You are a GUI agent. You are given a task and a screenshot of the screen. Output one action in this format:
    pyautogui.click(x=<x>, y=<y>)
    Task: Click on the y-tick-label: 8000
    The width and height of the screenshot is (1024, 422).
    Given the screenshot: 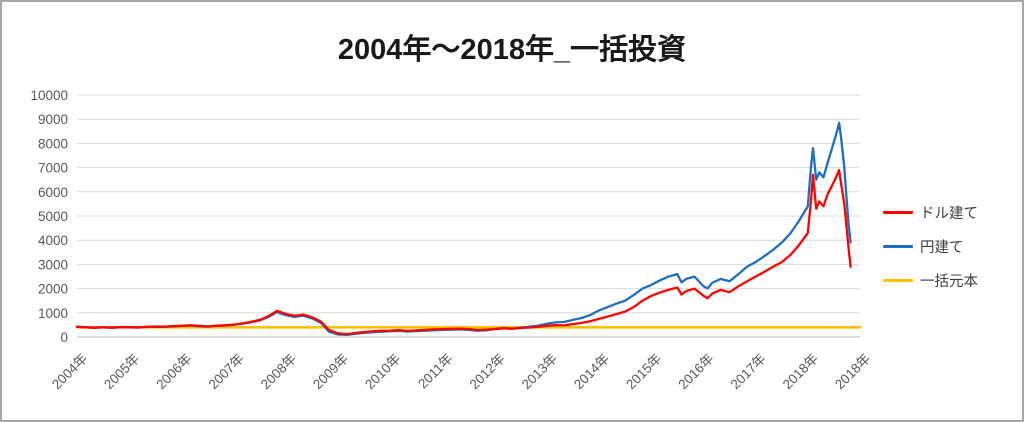 What is the action you would take?
    pyautogui.click(x=53, y=143)
    